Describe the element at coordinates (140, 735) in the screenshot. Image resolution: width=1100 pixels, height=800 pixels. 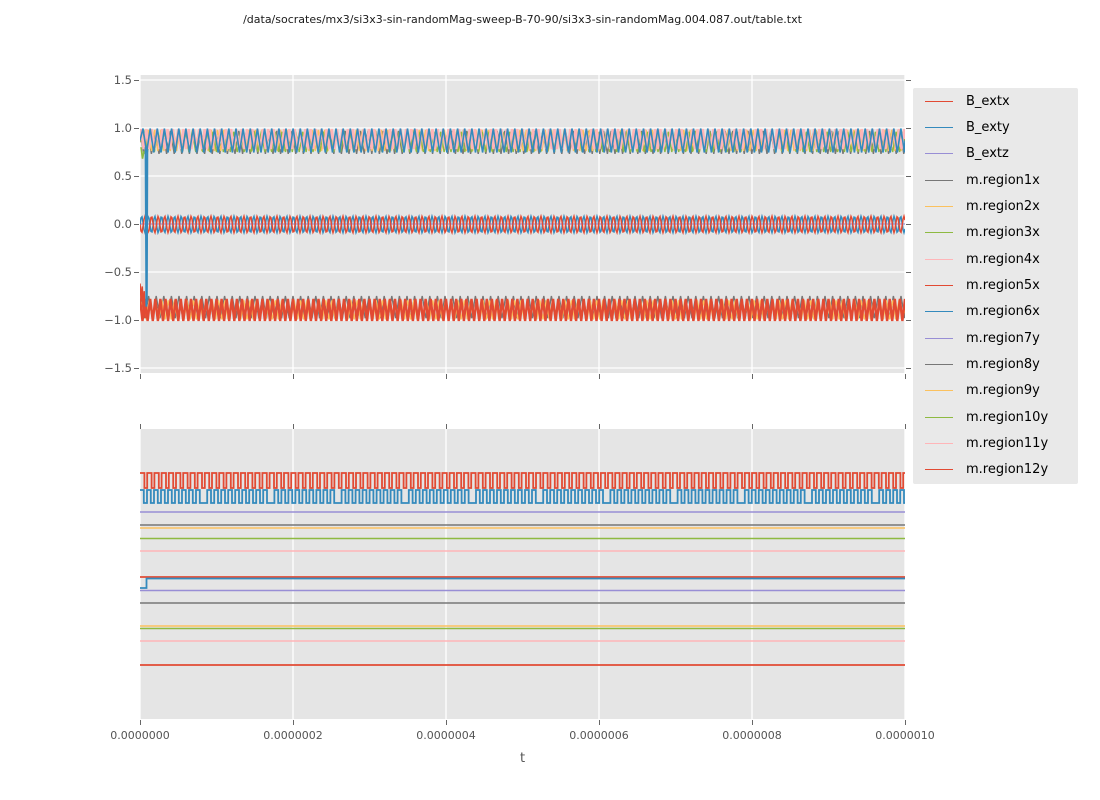
I see `xtick-label: 0.0000000` at that location.